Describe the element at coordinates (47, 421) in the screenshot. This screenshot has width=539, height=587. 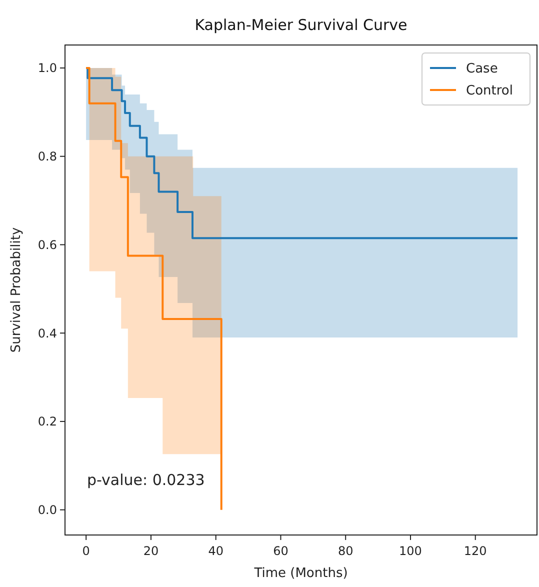
I see `y-tick-label: 0.2` at that location.